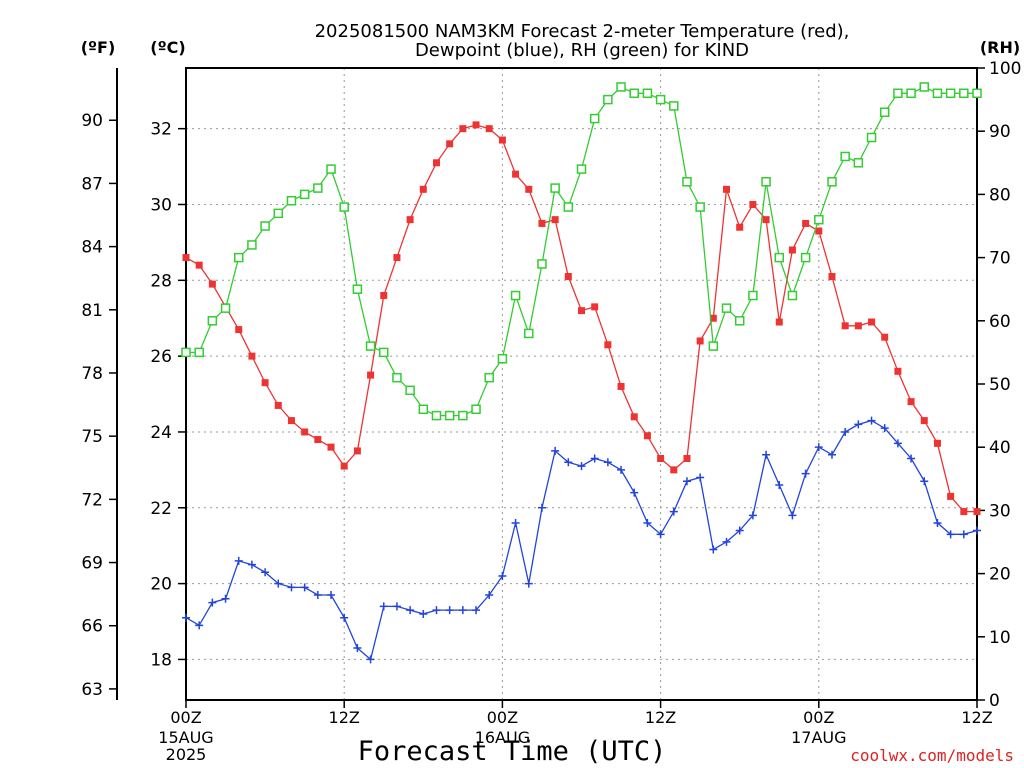  I want to click on celsius-tick-label: 32, so click(161, 130).